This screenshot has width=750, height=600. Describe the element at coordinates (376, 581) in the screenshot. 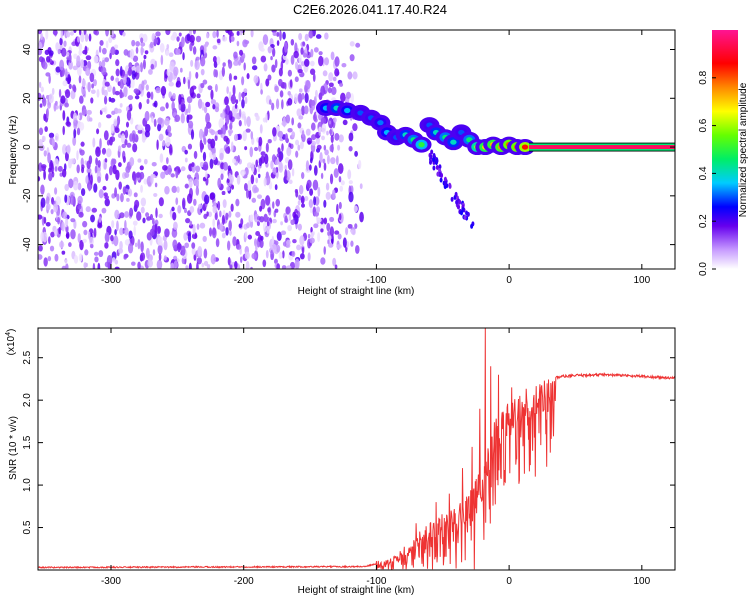

I see `x-tick-label: -100` at that location.